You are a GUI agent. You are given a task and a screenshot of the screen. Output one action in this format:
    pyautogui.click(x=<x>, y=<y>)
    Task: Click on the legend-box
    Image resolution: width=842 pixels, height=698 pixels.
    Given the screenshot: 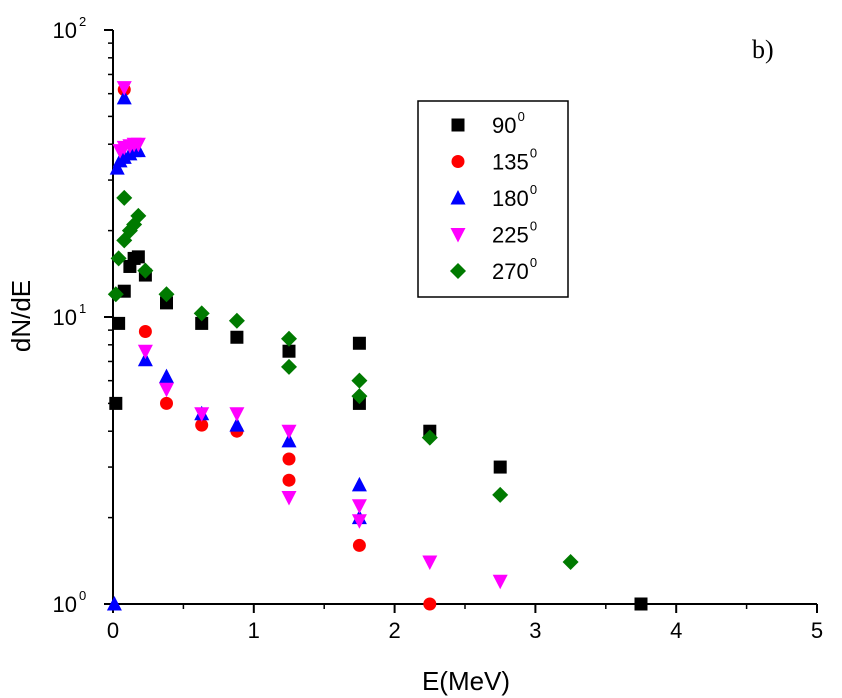 What is the action you would take?
    pyautogui.click(x=493, y=199)
    